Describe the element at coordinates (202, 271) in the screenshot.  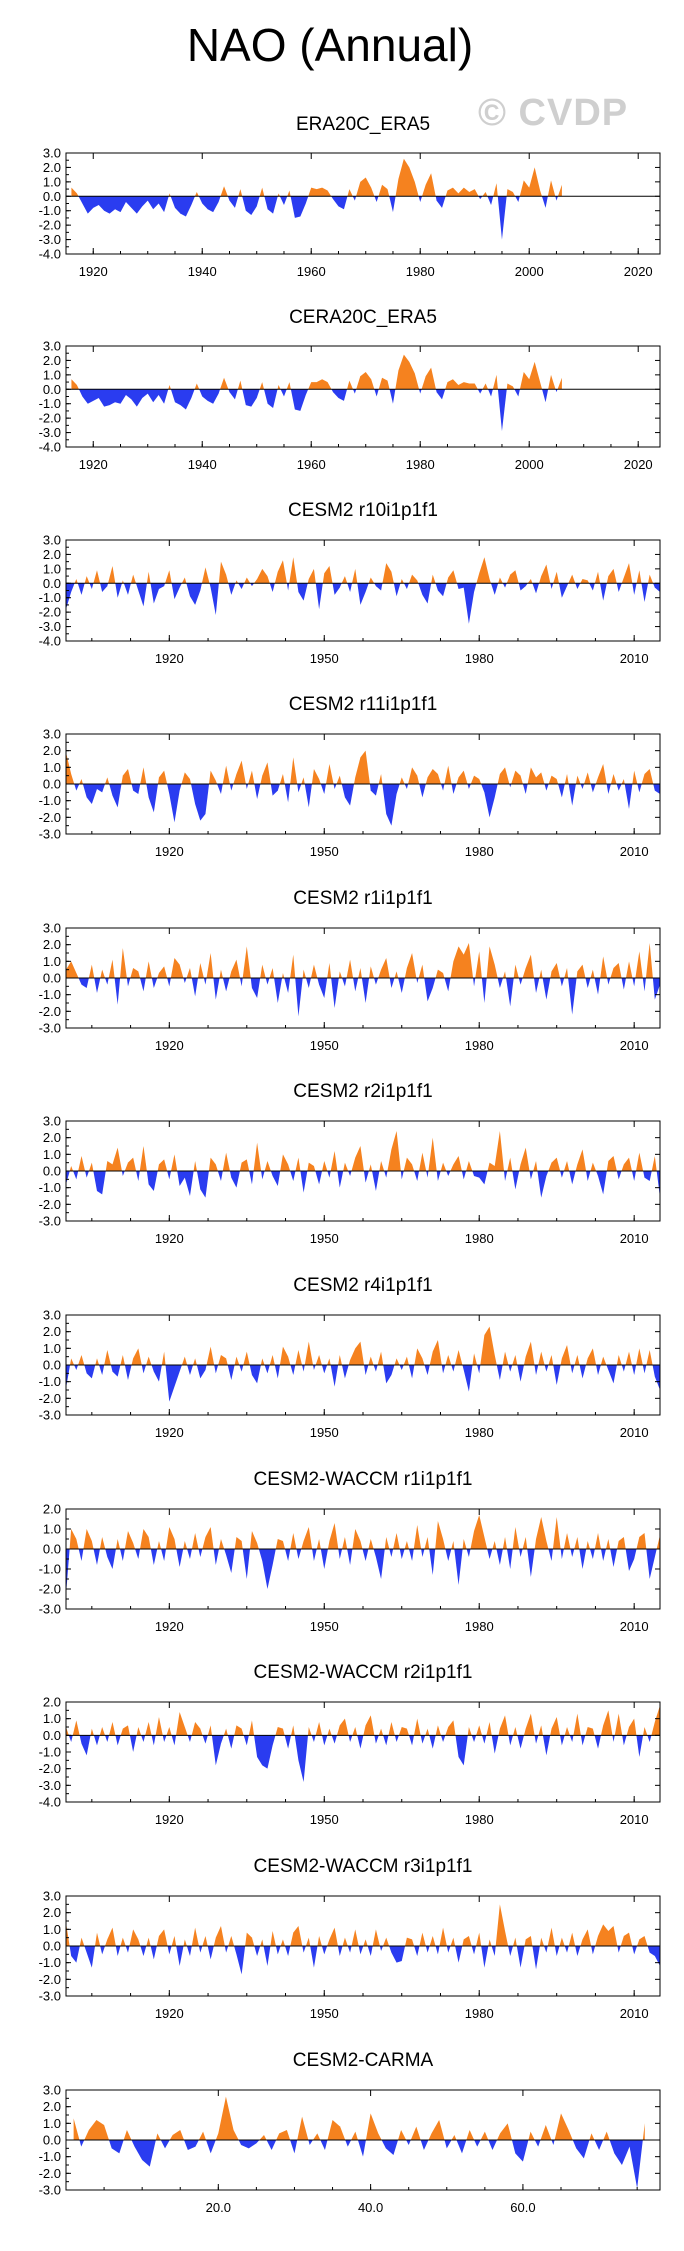
I see `x-tick-label: 1940` at that location.